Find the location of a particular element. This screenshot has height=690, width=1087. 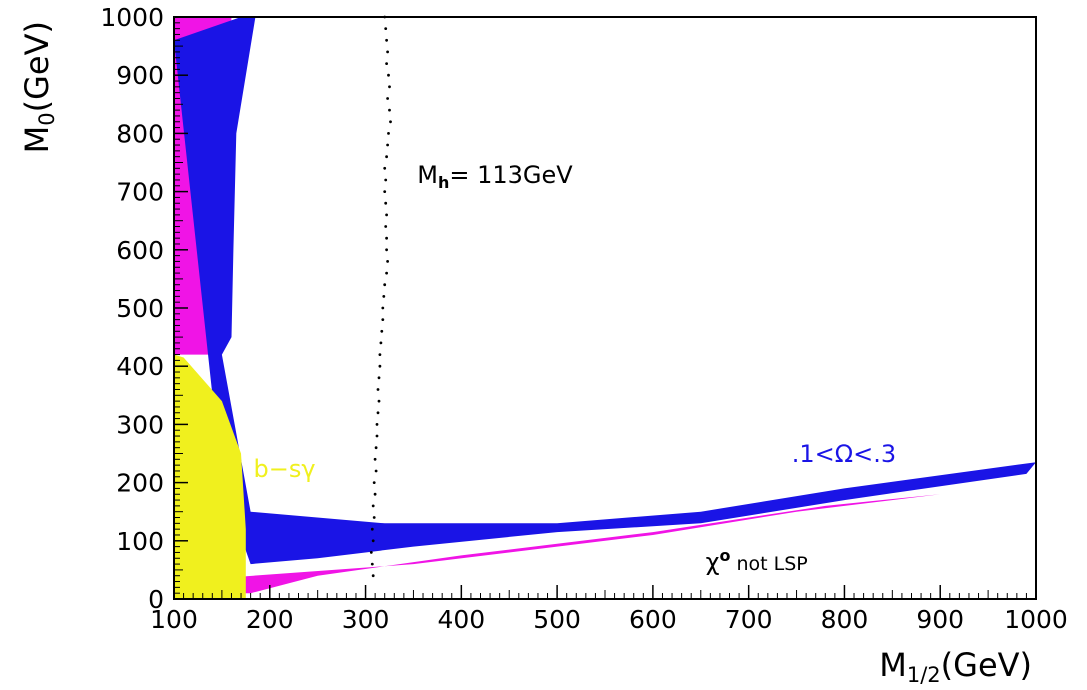

y-tick-label: 0 is located at coordinates (156, 599).